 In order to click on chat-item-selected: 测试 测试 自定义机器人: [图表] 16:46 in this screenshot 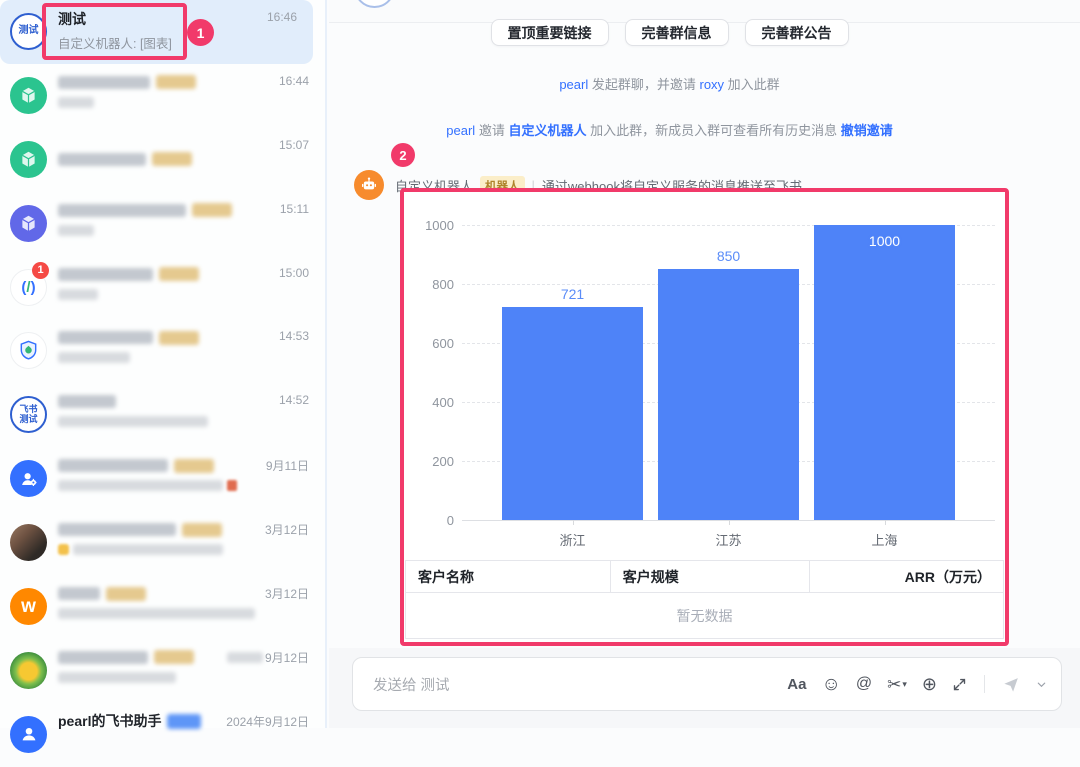, I will do `click(156, 32)`.